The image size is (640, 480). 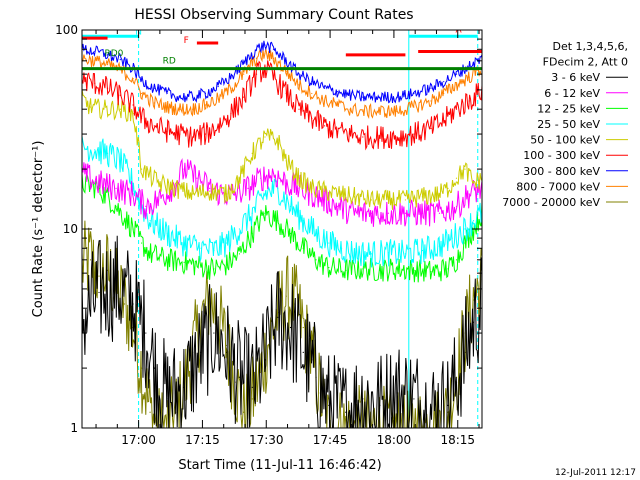 I want to click on series-100-300-kev, so click(x=282, y=105).